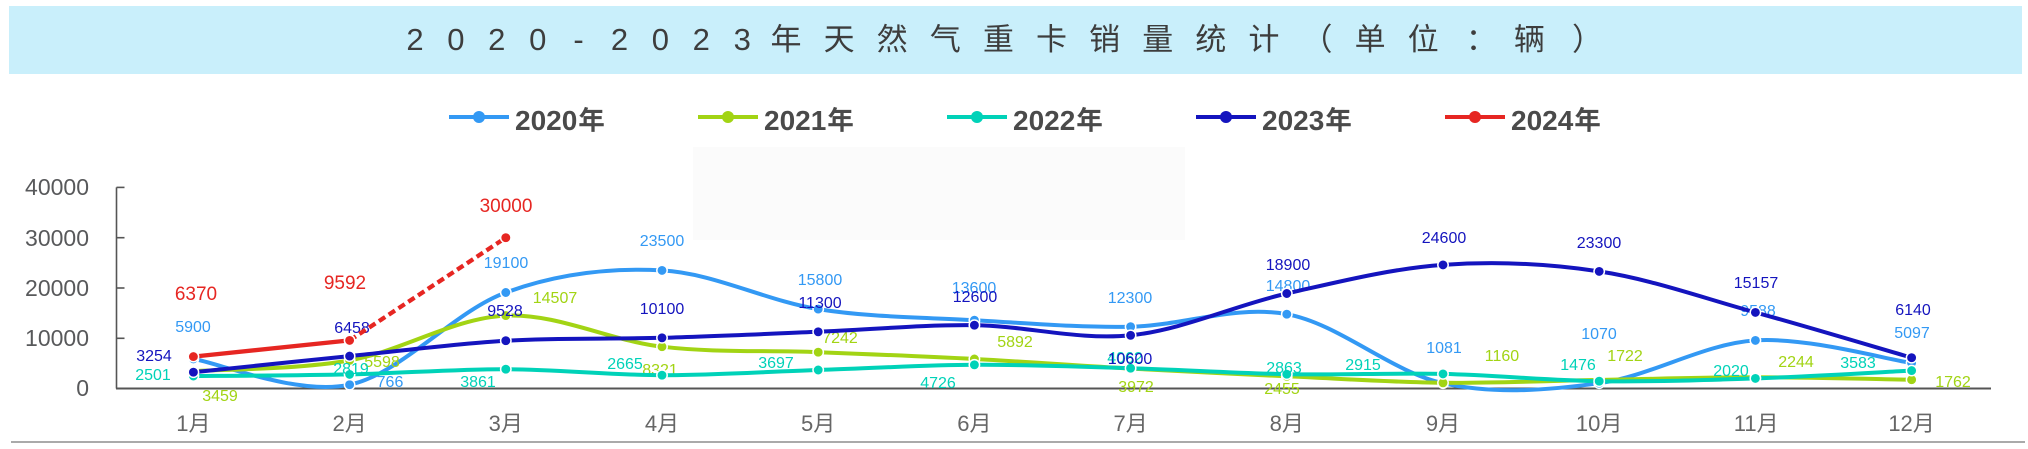 Image resolution: width=2028 pixels, height=449 pixels. Describe the element at coordinates (1015, 342) in the screenshot. I see `svg-text: 5892` at that location.